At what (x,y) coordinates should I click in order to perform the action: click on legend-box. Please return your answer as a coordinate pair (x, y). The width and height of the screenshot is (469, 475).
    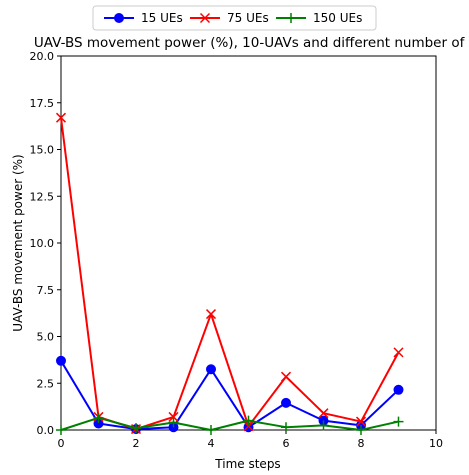
    Looking at the image, I should click on (234, 18).